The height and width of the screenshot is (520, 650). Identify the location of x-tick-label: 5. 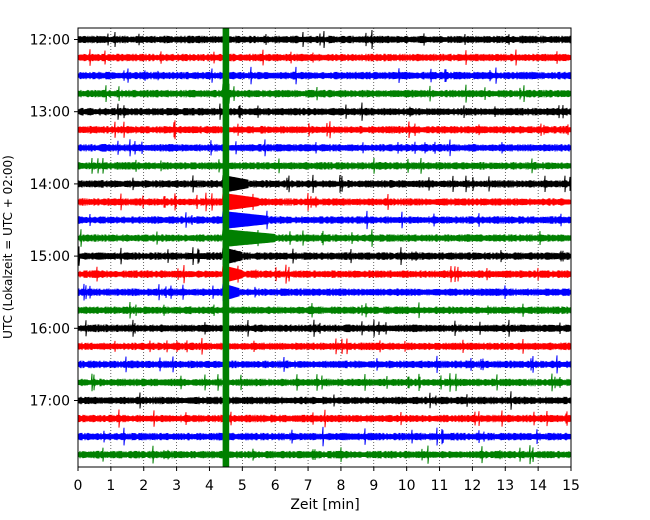
(242, 486).